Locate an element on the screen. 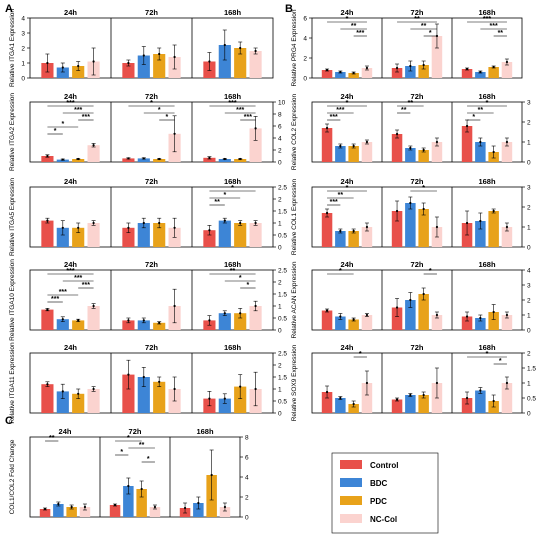  time-label: 168h is located at coordinates (487, 347).